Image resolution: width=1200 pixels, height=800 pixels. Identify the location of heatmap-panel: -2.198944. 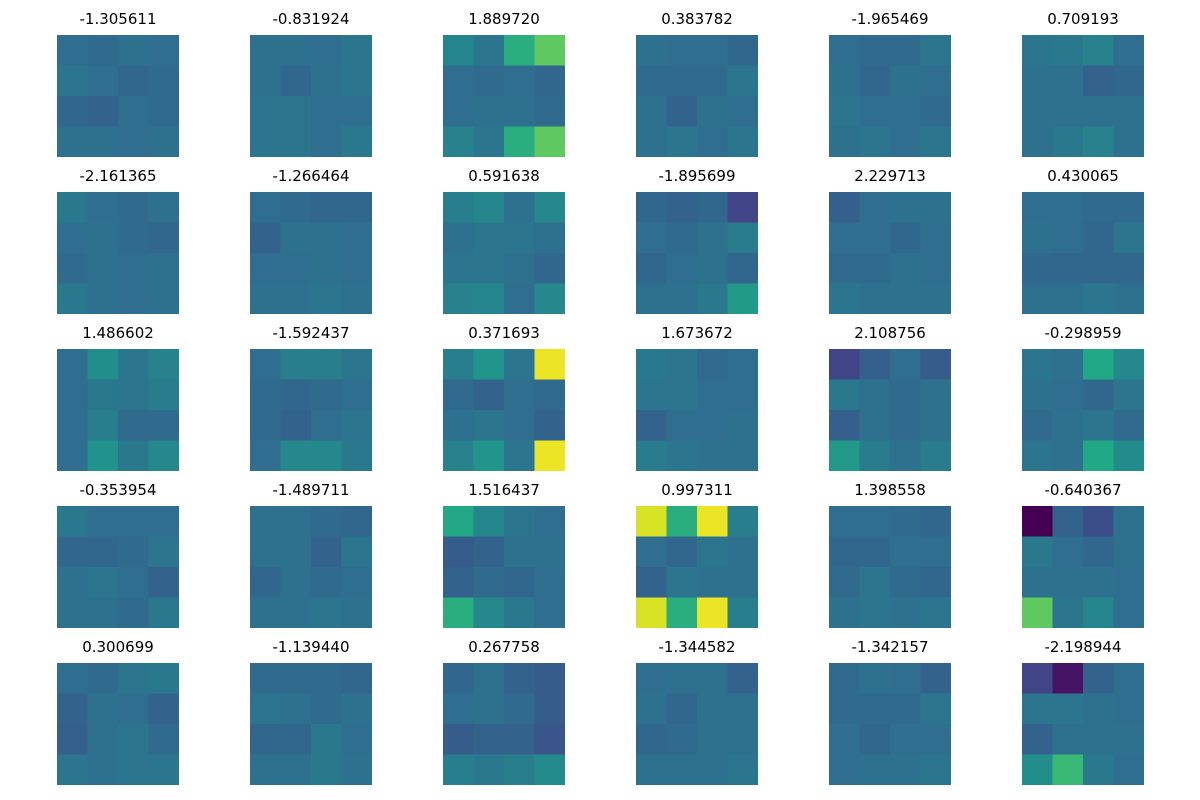
(1083, 711).